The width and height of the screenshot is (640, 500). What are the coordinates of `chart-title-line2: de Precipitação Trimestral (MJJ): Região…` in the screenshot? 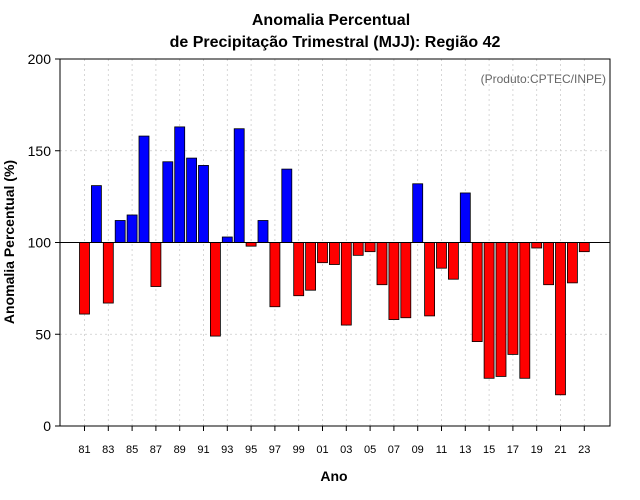 It's located at (335, 42).